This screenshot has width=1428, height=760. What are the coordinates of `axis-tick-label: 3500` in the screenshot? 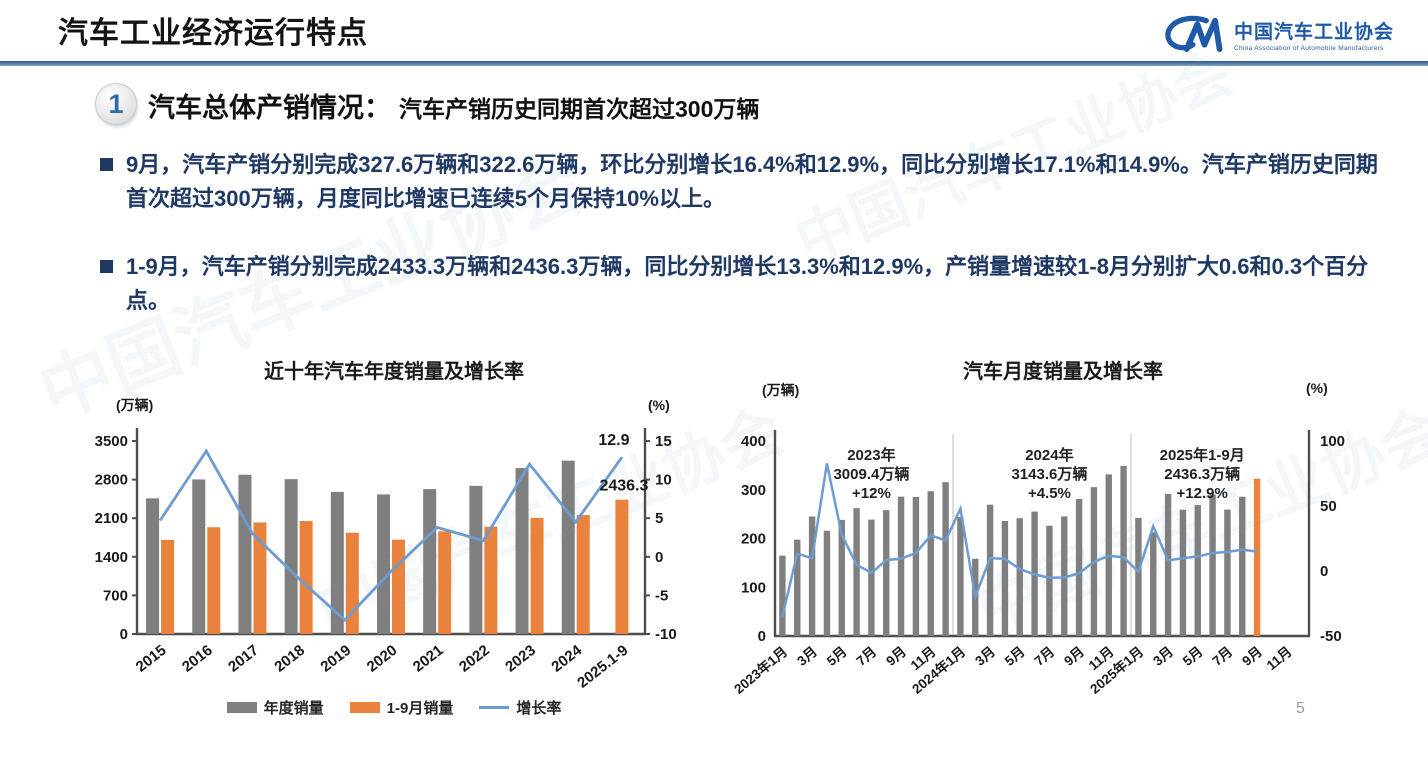 It's located at (111, 441).